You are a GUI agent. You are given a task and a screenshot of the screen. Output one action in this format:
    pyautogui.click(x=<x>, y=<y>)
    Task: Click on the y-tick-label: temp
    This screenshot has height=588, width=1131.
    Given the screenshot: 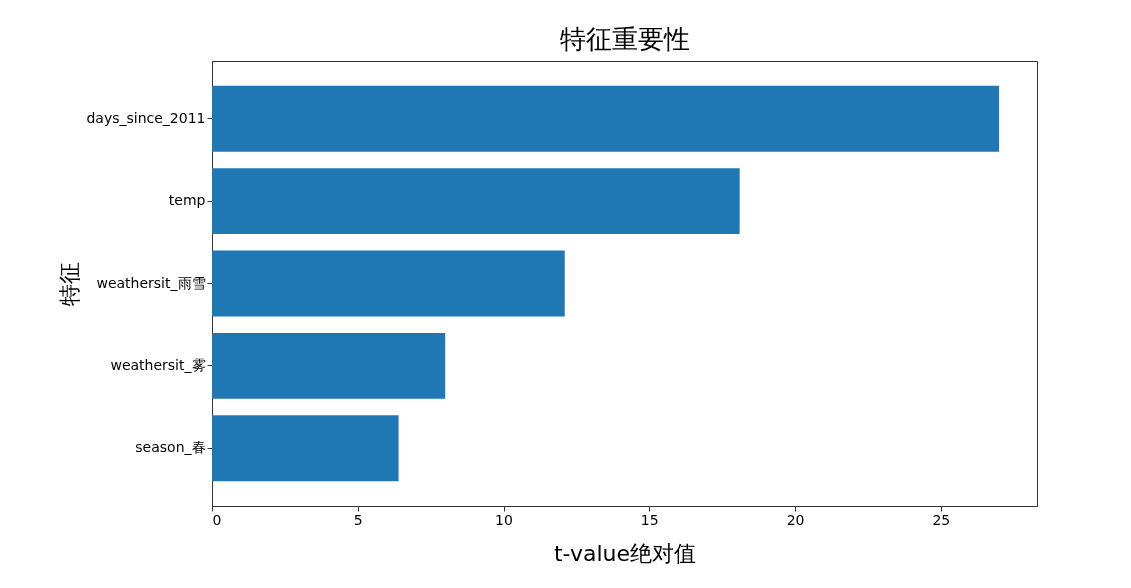 What is the action you would take?
    pyautogui.click(x=187, y=200)
    